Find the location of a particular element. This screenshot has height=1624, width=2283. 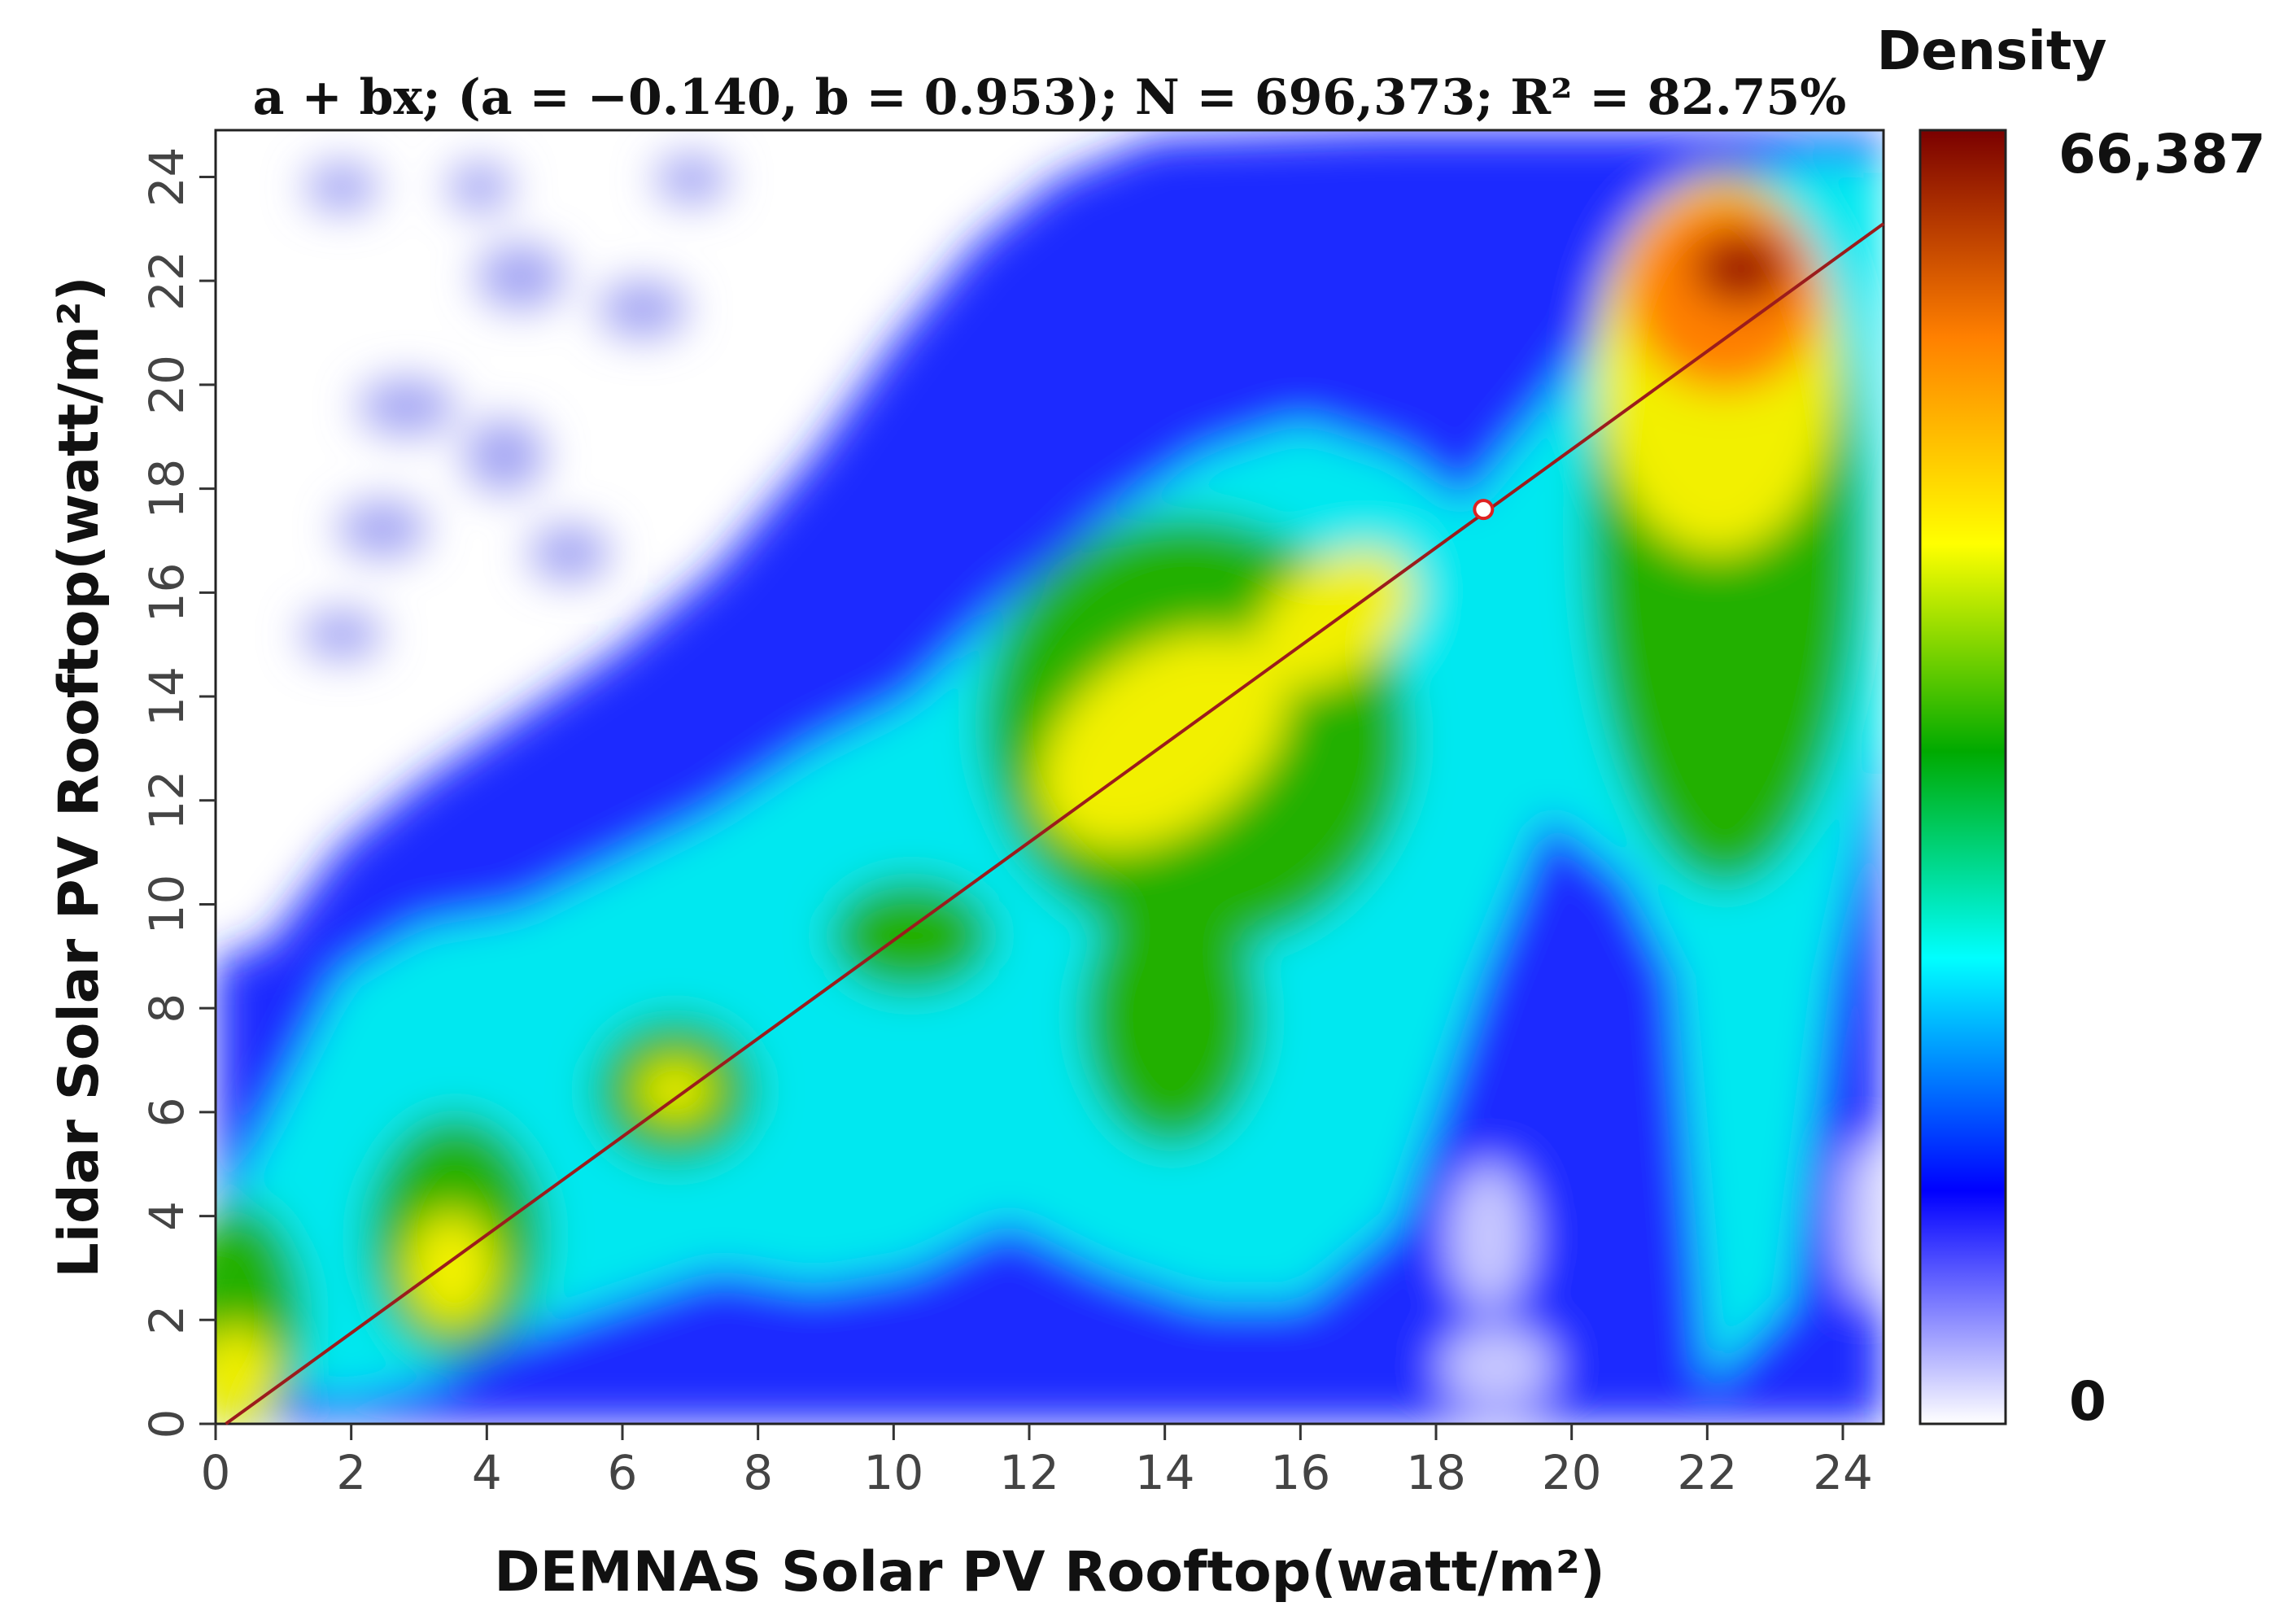

colorbar: Density 66,387 0 is located at coordinates (2070, 726).